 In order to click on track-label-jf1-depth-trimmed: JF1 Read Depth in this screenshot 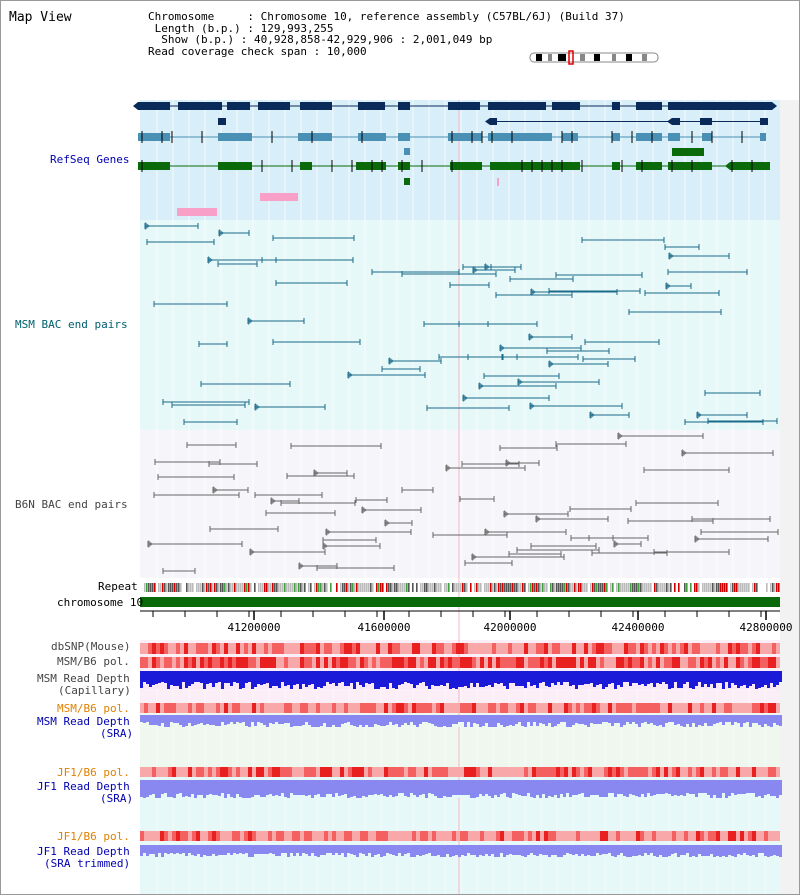, I will do `click(83, 851)`.